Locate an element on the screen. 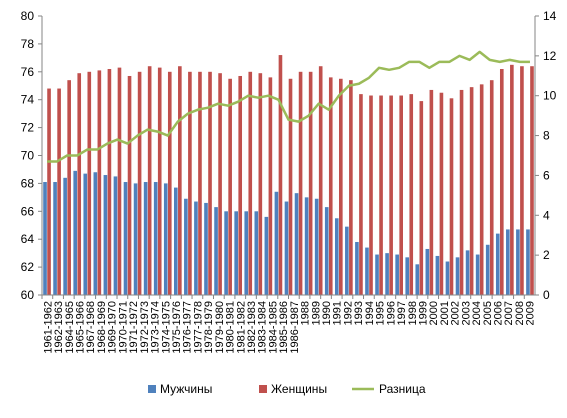 This screenshot has height=418, width=567. x-tick-label: 1996 is located at coordinates (391, 313).